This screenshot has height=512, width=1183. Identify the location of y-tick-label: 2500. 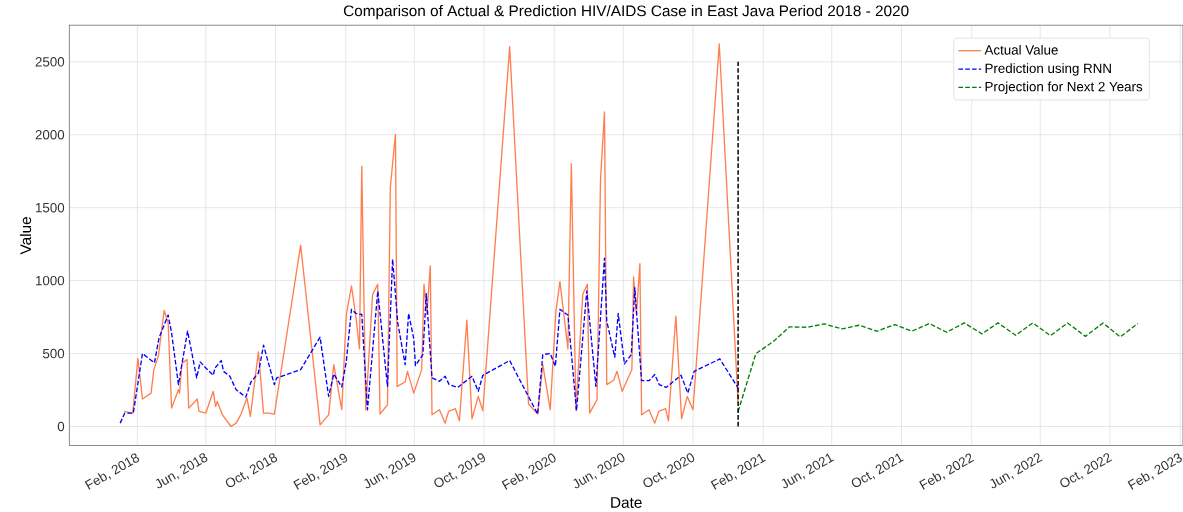
(50, 62).